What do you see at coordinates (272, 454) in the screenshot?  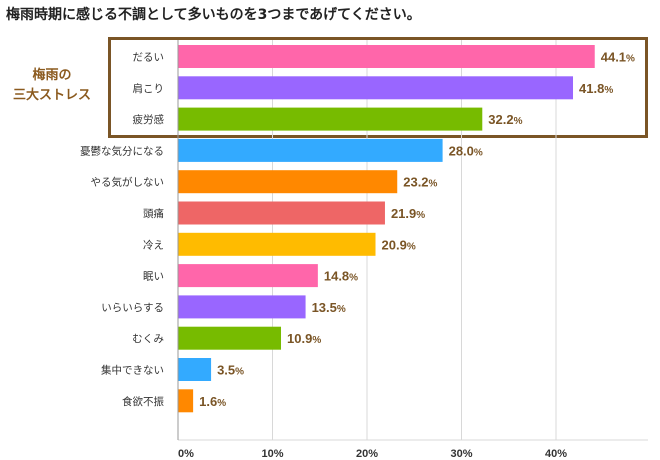 I see `x-tick-label-1: 10%` at bounding box center [272, 454].